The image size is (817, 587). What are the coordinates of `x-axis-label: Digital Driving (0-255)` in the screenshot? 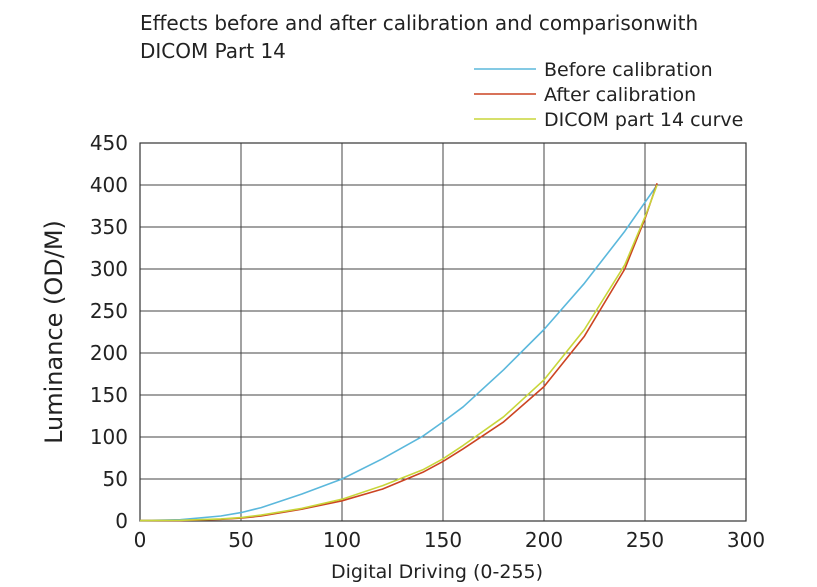 It's located at (437, 572).